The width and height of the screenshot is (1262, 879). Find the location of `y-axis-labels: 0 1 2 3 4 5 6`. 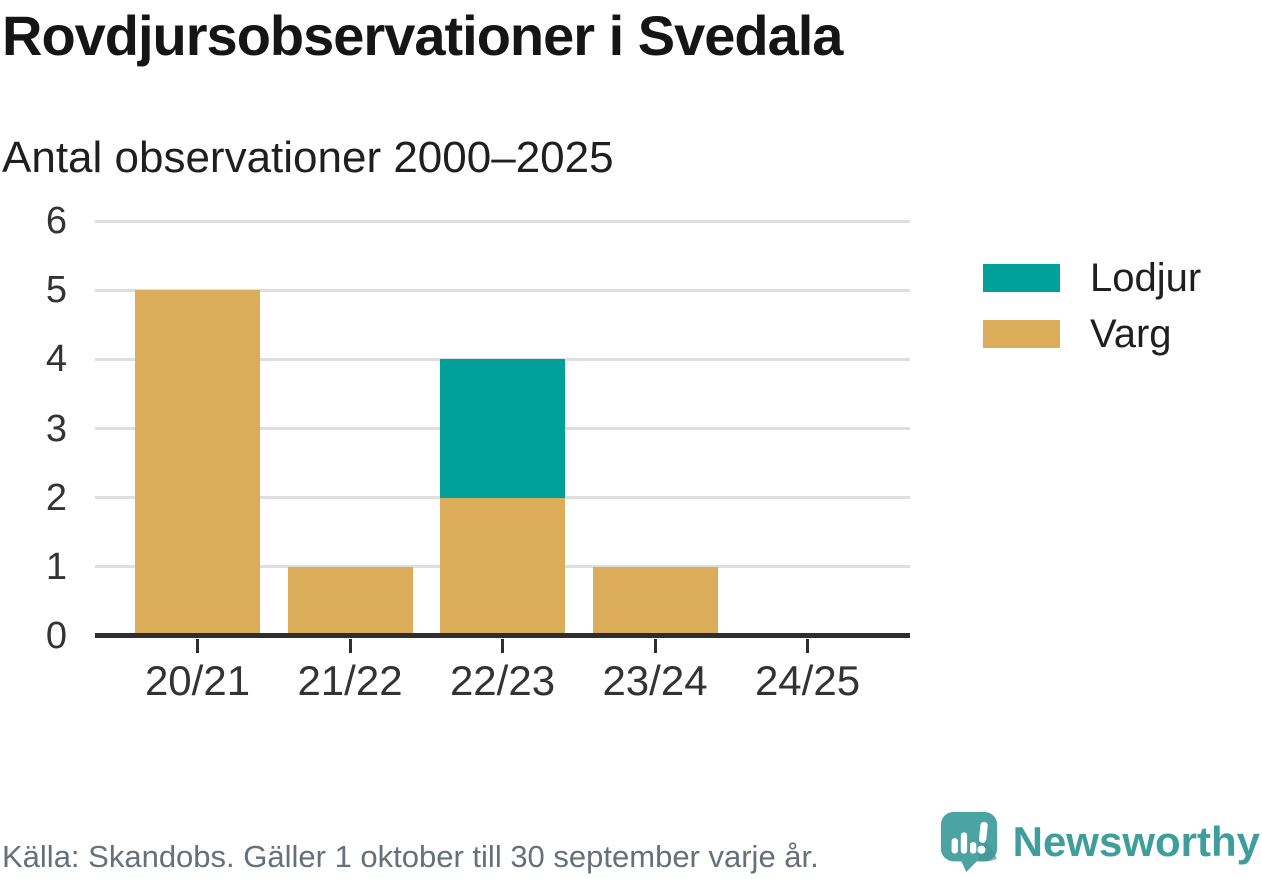

y-axis-labels: 0 1 2 3 4 5 6 is located at coordinates (33, 428).